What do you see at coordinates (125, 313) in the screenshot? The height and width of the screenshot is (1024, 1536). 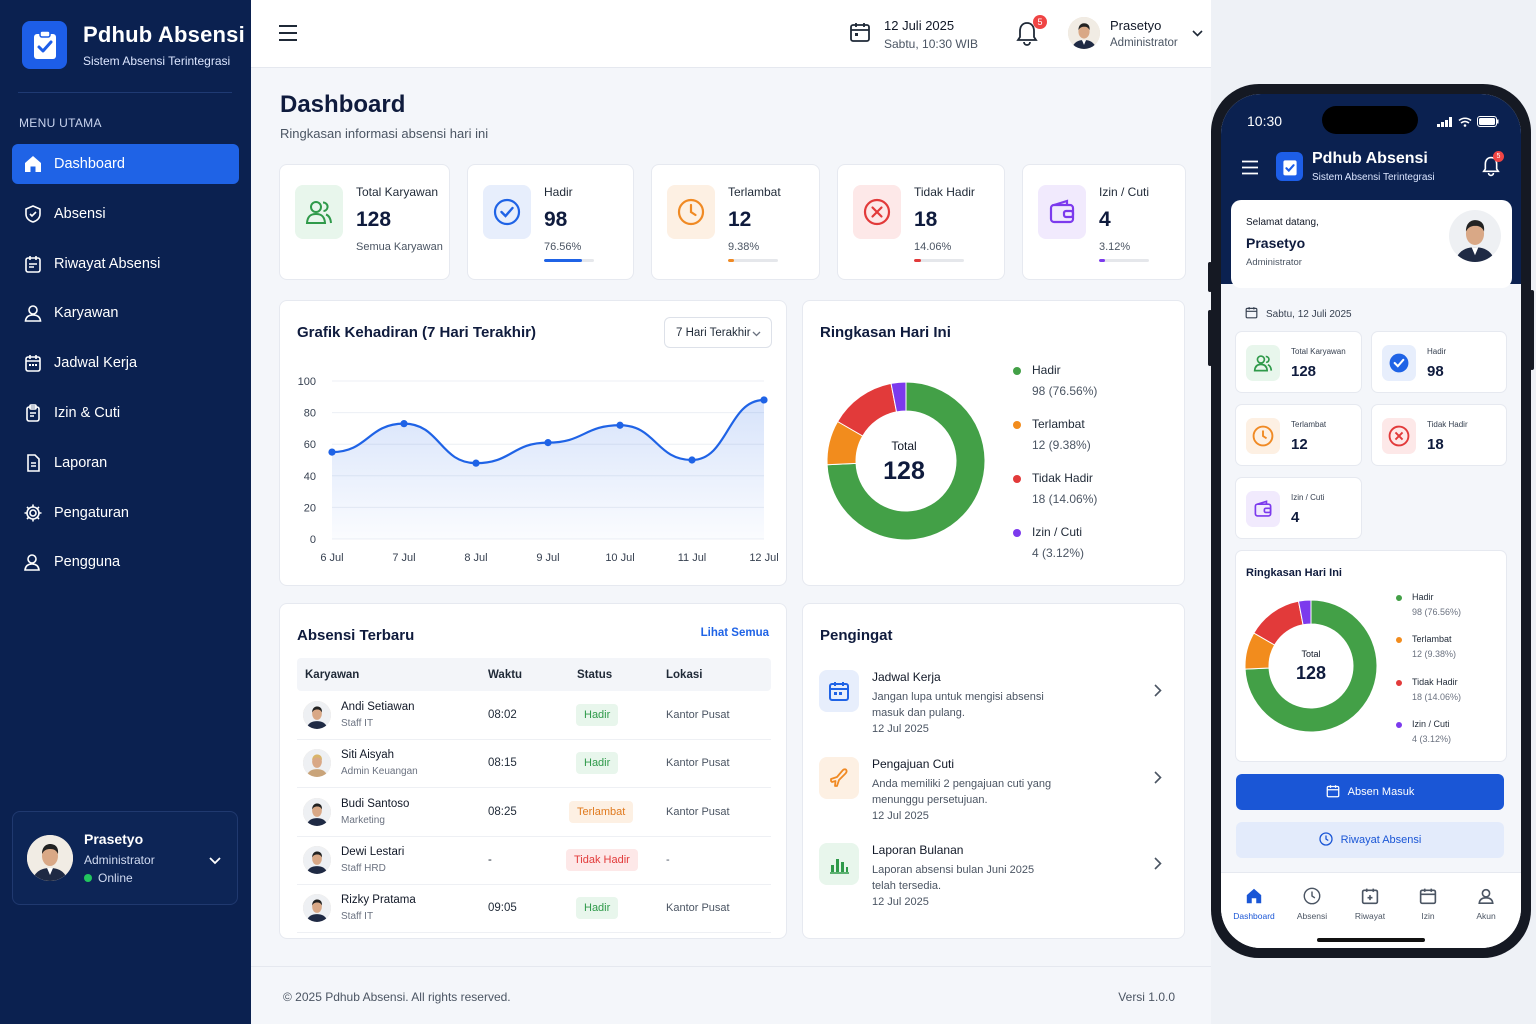 I see `sidebar-item-karyawan: Karyawan` at bounding box center [125, 313].